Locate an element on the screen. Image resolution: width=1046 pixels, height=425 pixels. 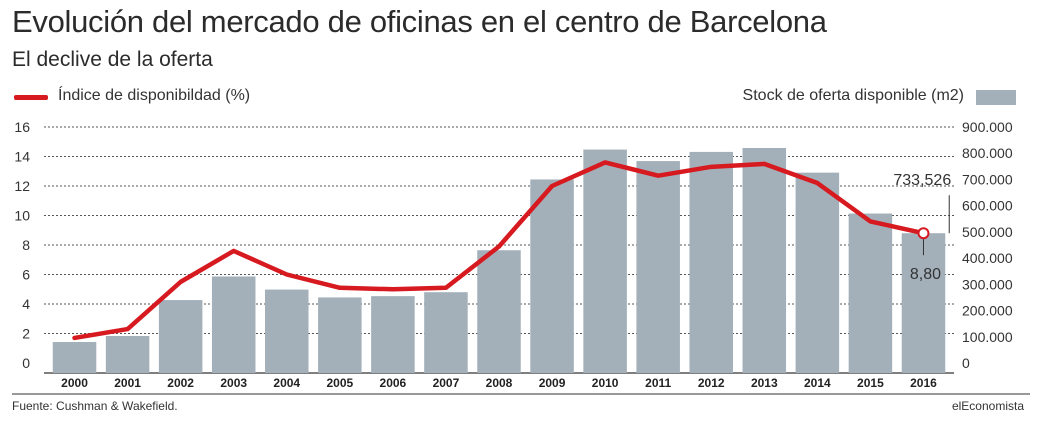
legend-bar-swatch is located at coordinates (996, 97).